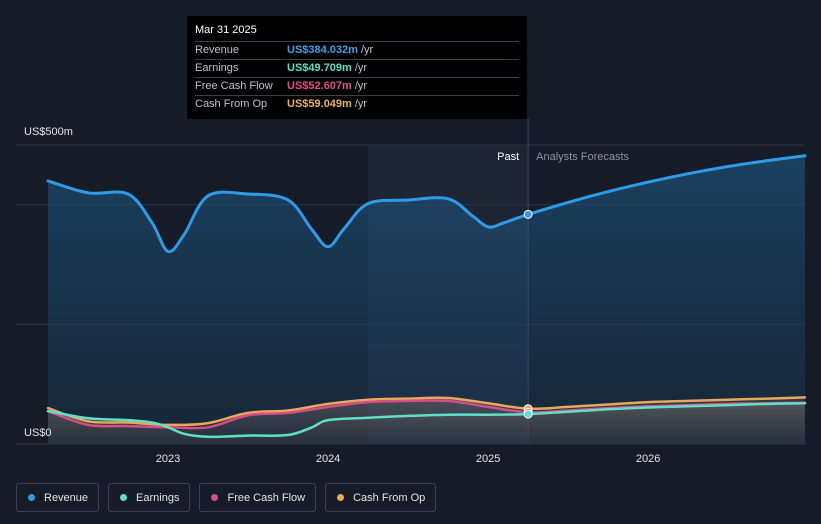 The image size is (821, 524). I want to click on legend-item-earnings: Earnings, so click(149, 497).